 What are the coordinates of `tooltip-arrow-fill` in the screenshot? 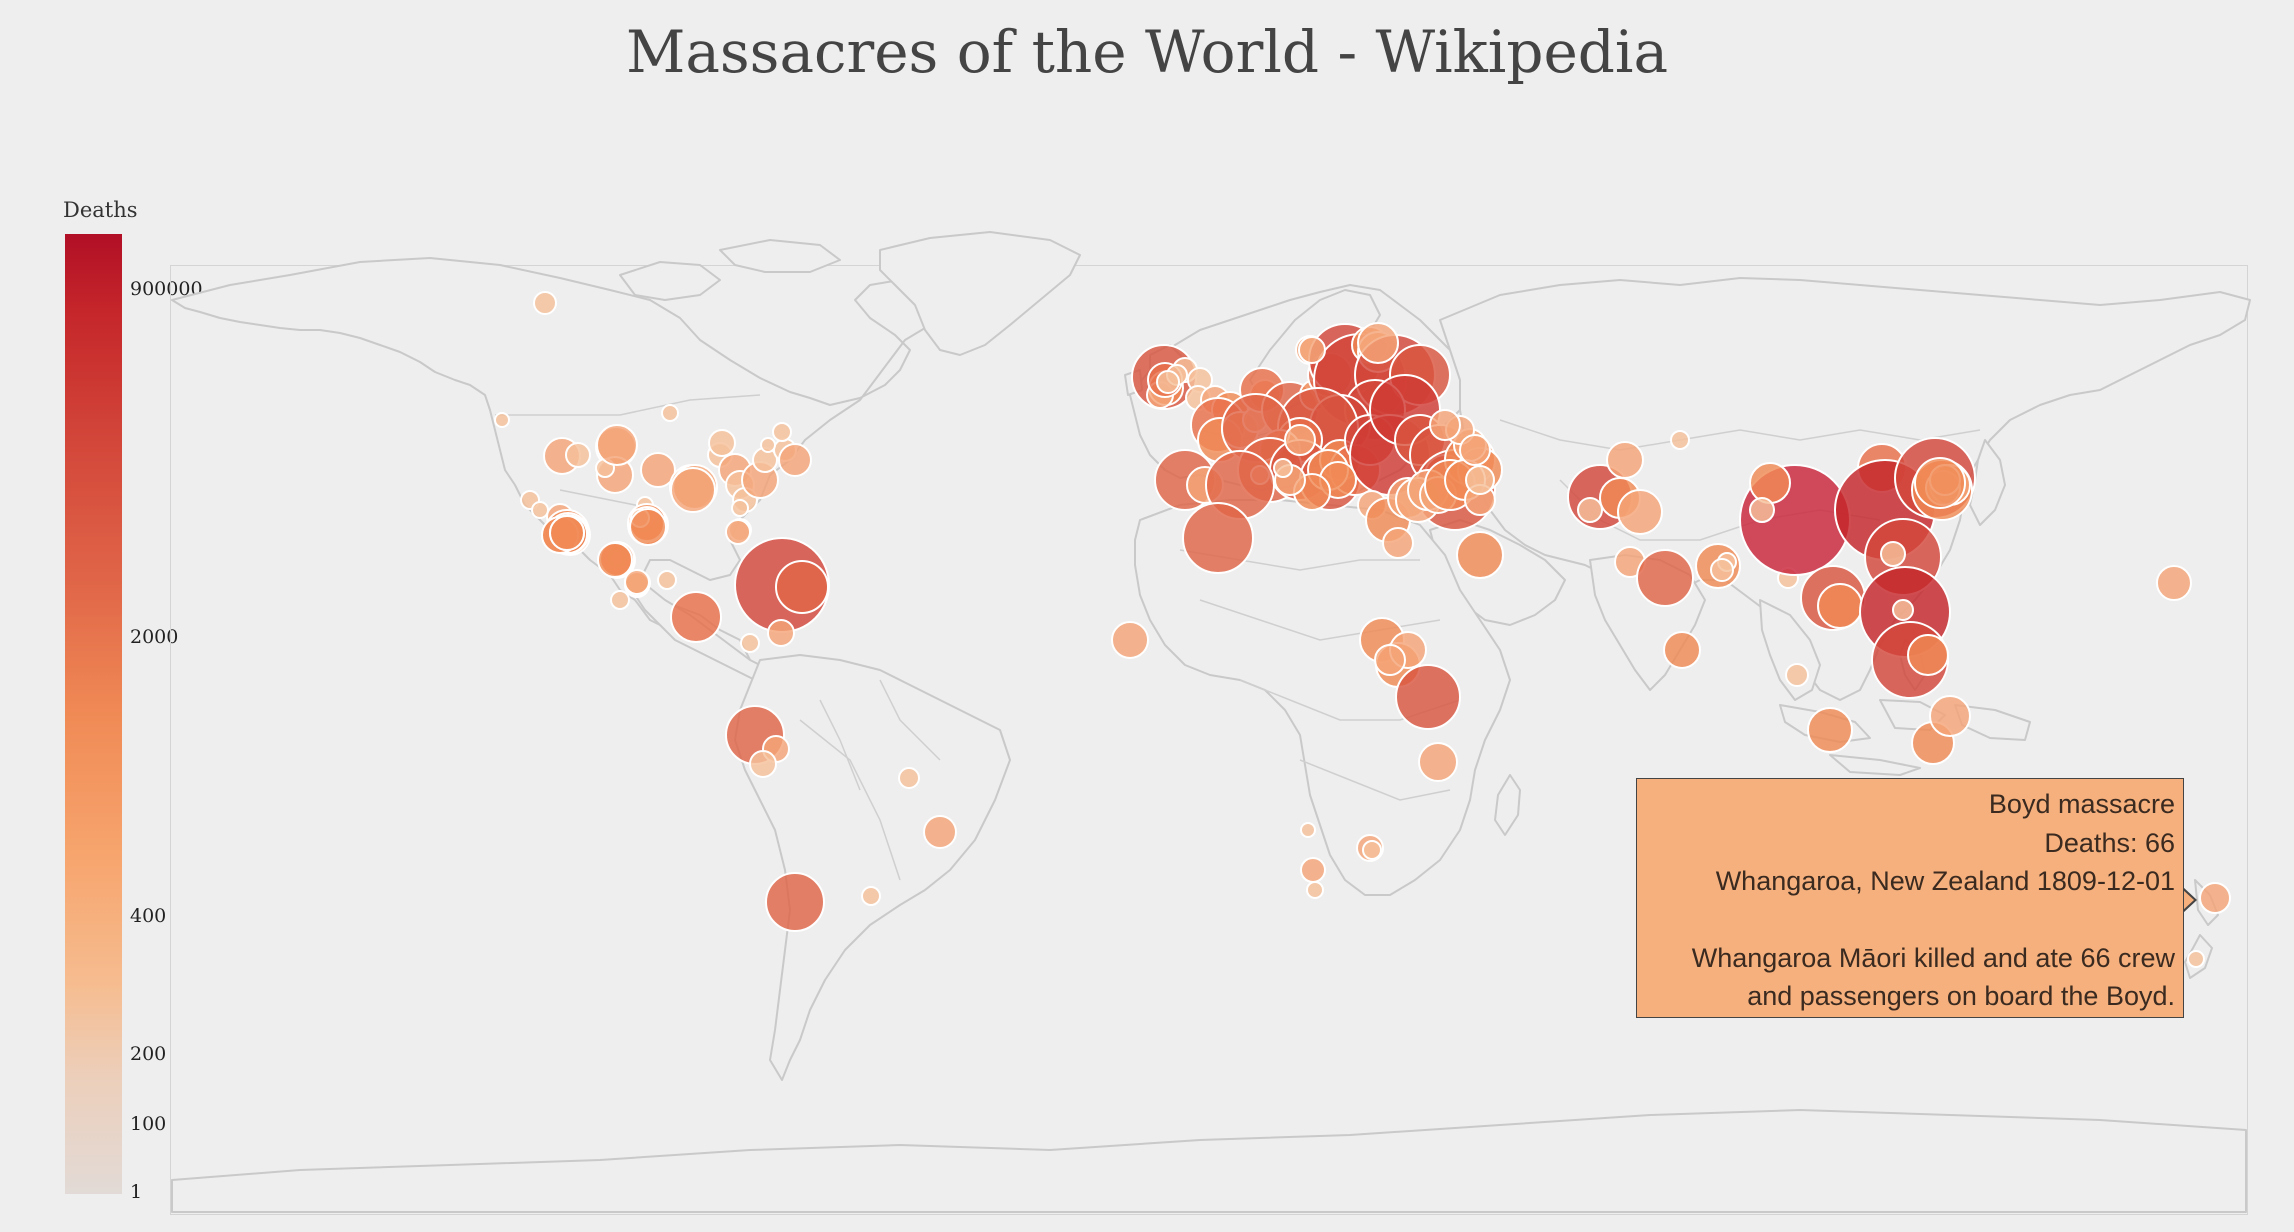 It's located at (2188, 900).